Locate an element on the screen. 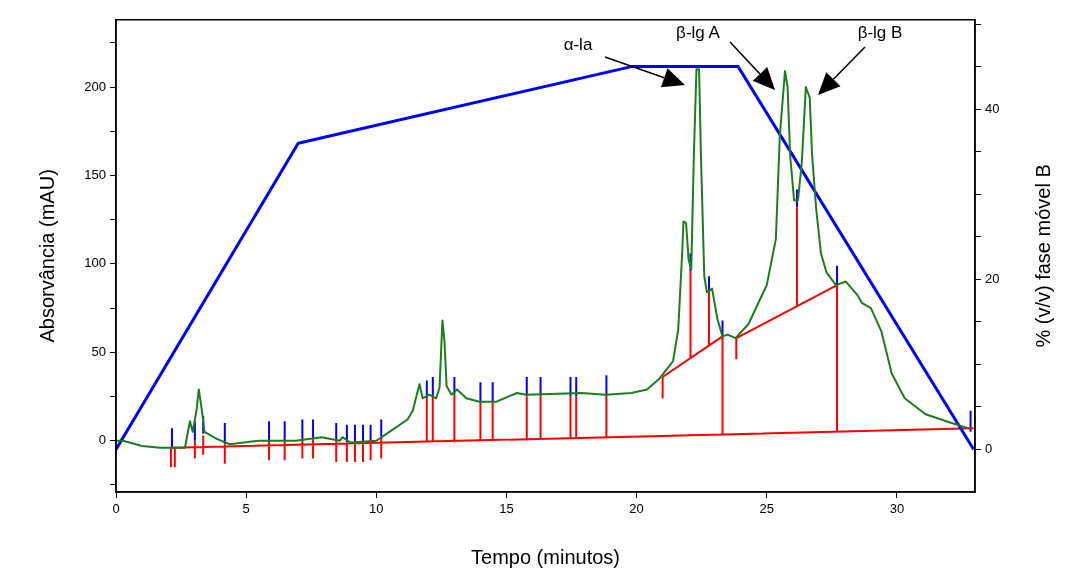 This screenshot has height=578, width=1066. y-tick-label: 0 is located at coordinates (102, 440).